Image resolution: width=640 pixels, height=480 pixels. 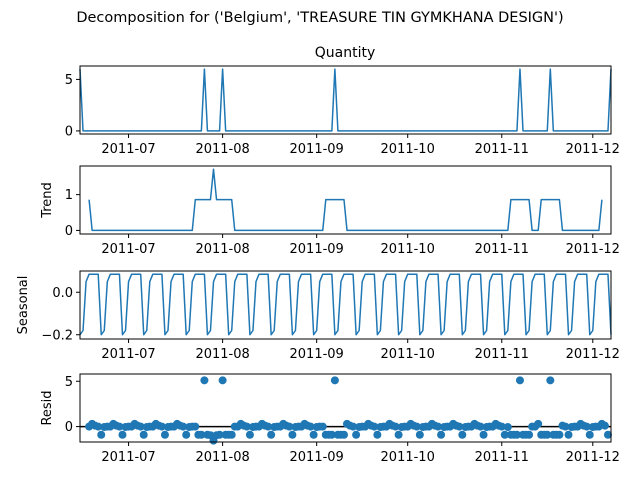 What do you see at coordinates (23, 305) in the screenshot?
I see `y-axis-label: Seasonal` at bounding box center [23, 305].